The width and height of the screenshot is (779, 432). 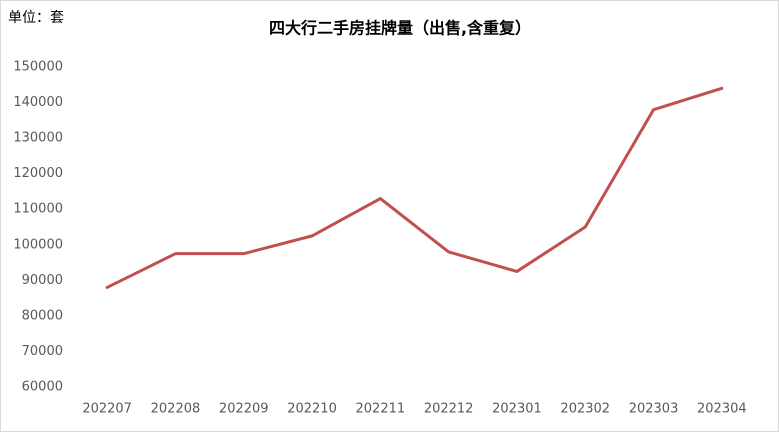 What do you see at coordinates (654, 409) in the screenshot?
I see `x-tick-label: 202303` at bounding box center [654, 409].